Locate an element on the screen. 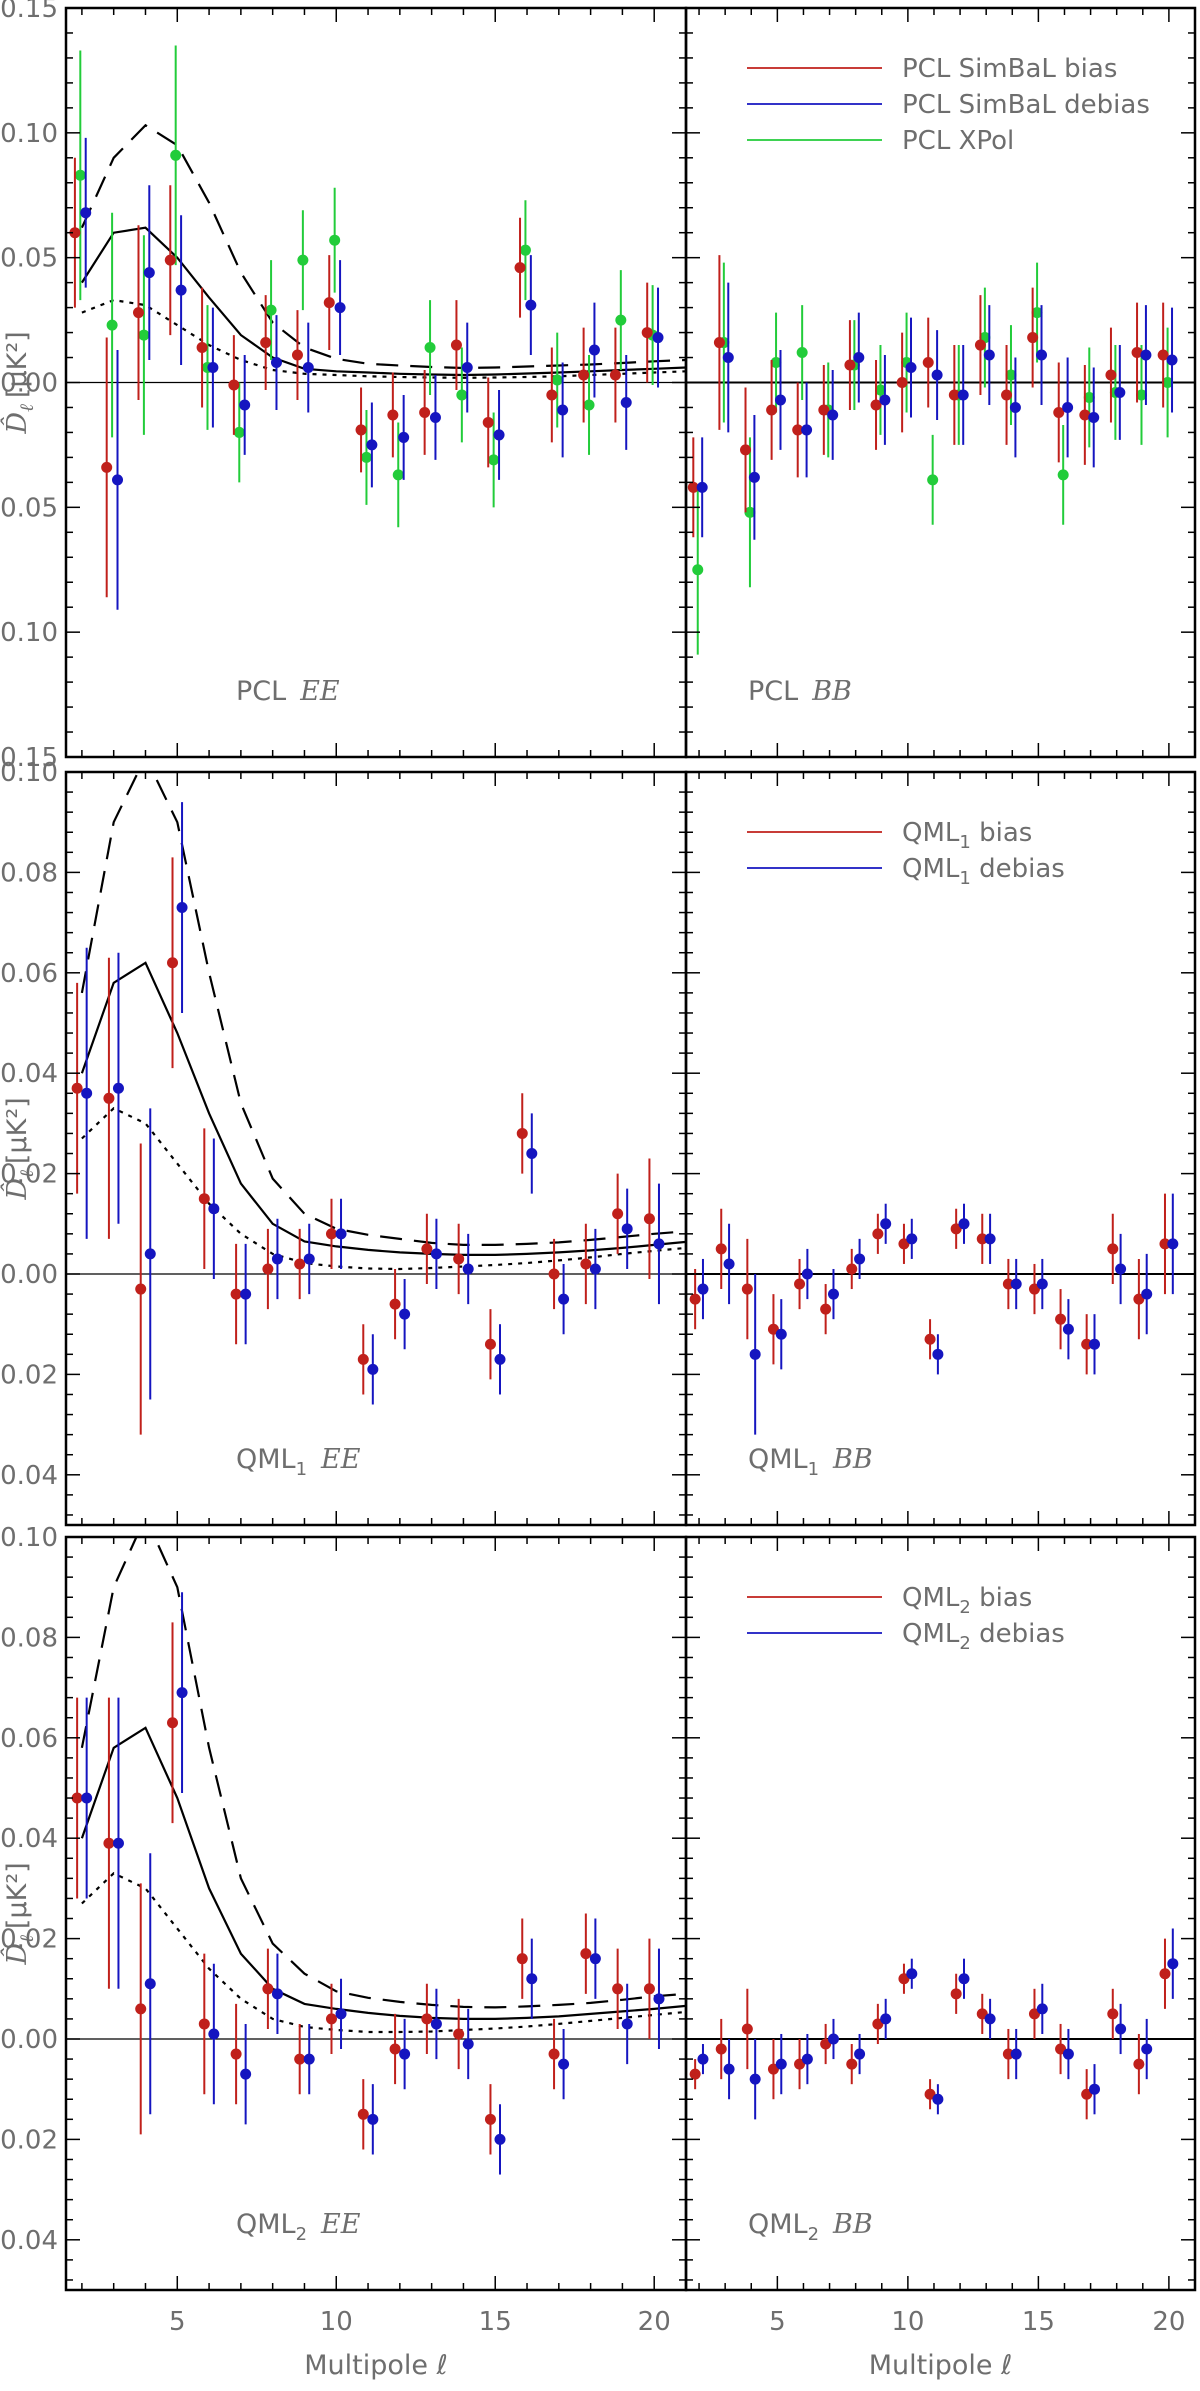 The width and height of the screenshot is (1200, 2391). y-tick-label: −0.00 is located at coordinates (29, 384).